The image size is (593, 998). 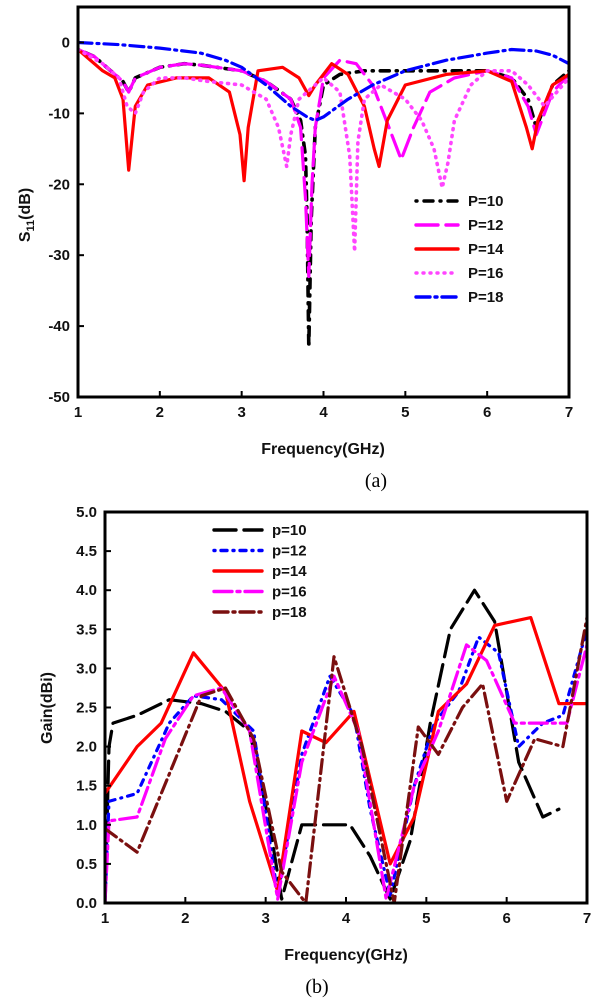 What do you see at coordinates (86, 864) in the screenshot?
I see `y-tick-label-b: 0.5` at bounding box center [86, 864].